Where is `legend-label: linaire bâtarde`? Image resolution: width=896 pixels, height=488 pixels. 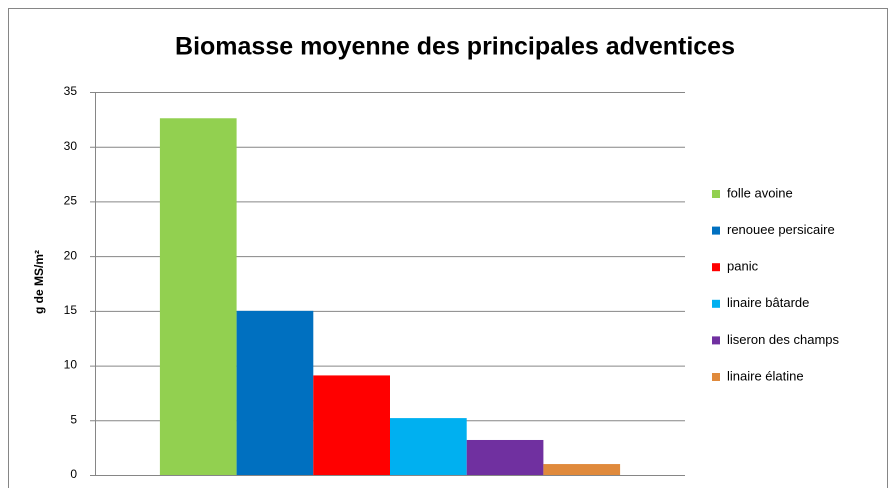
legend-label: linaire bâtarde is located at coordinates (768, 302).